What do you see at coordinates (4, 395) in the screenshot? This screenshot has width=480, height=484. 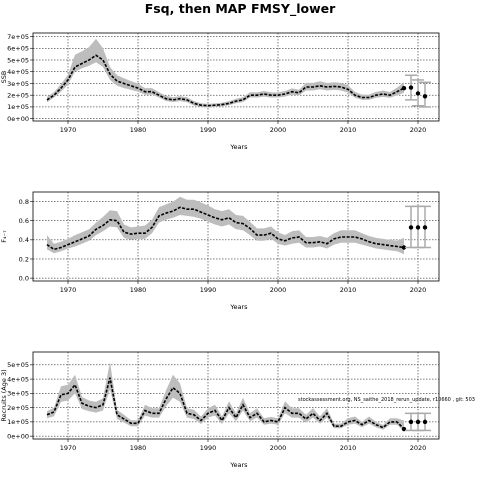 I see `y-axis-label: Recruits (Age 3)` at bounding box center [4, 395].